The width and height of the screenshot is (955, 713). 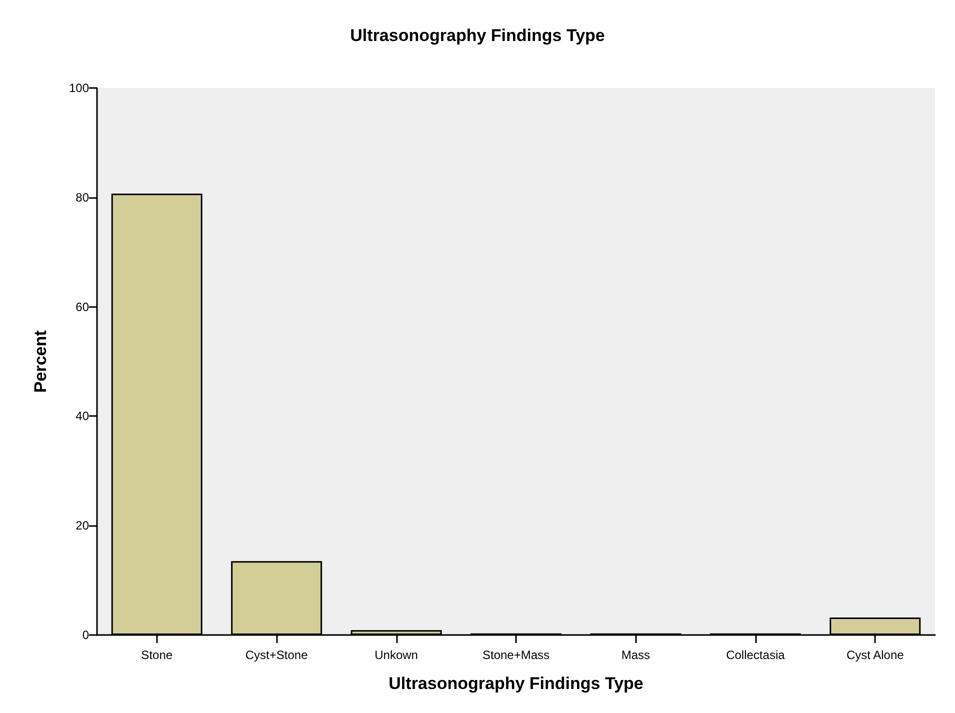 What do you see at coordinates (516, 683) in the screenshot?
I see `x-axis-title: Ultrasonography Findings Type` at bounding box center [516, 683].